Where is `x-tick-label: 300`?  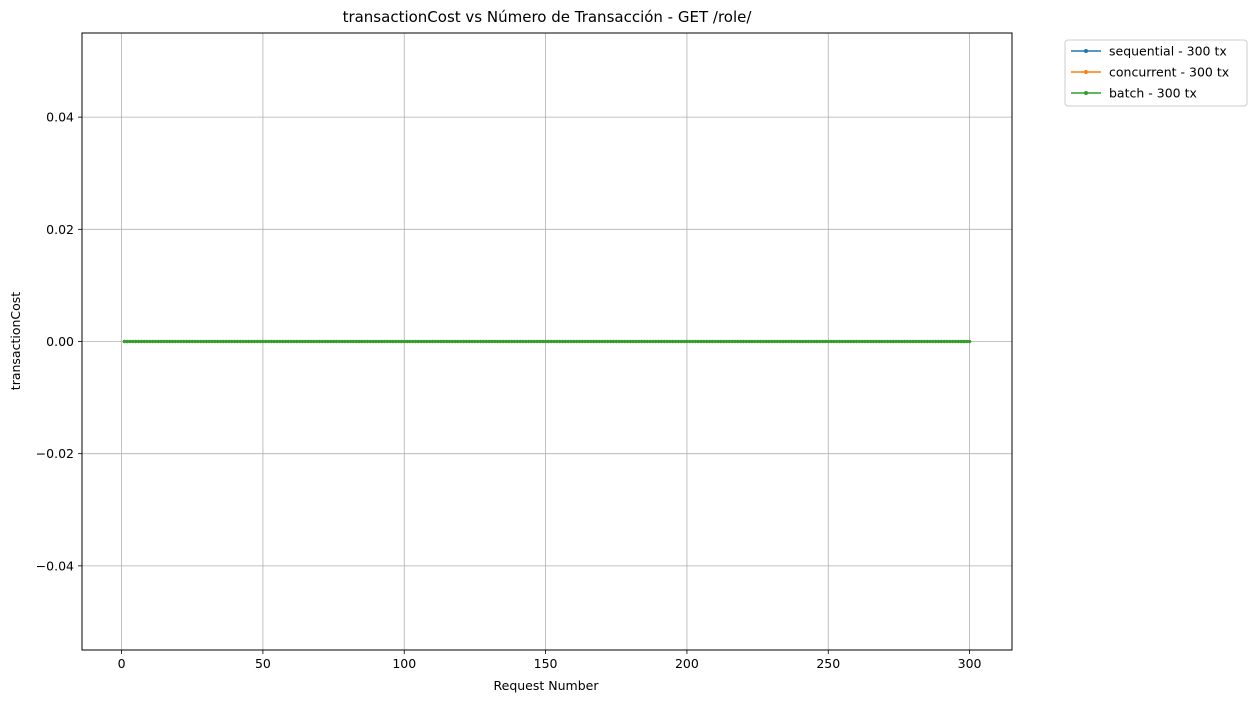 x-tick-label: 300 is located at coordinates (970, 663).